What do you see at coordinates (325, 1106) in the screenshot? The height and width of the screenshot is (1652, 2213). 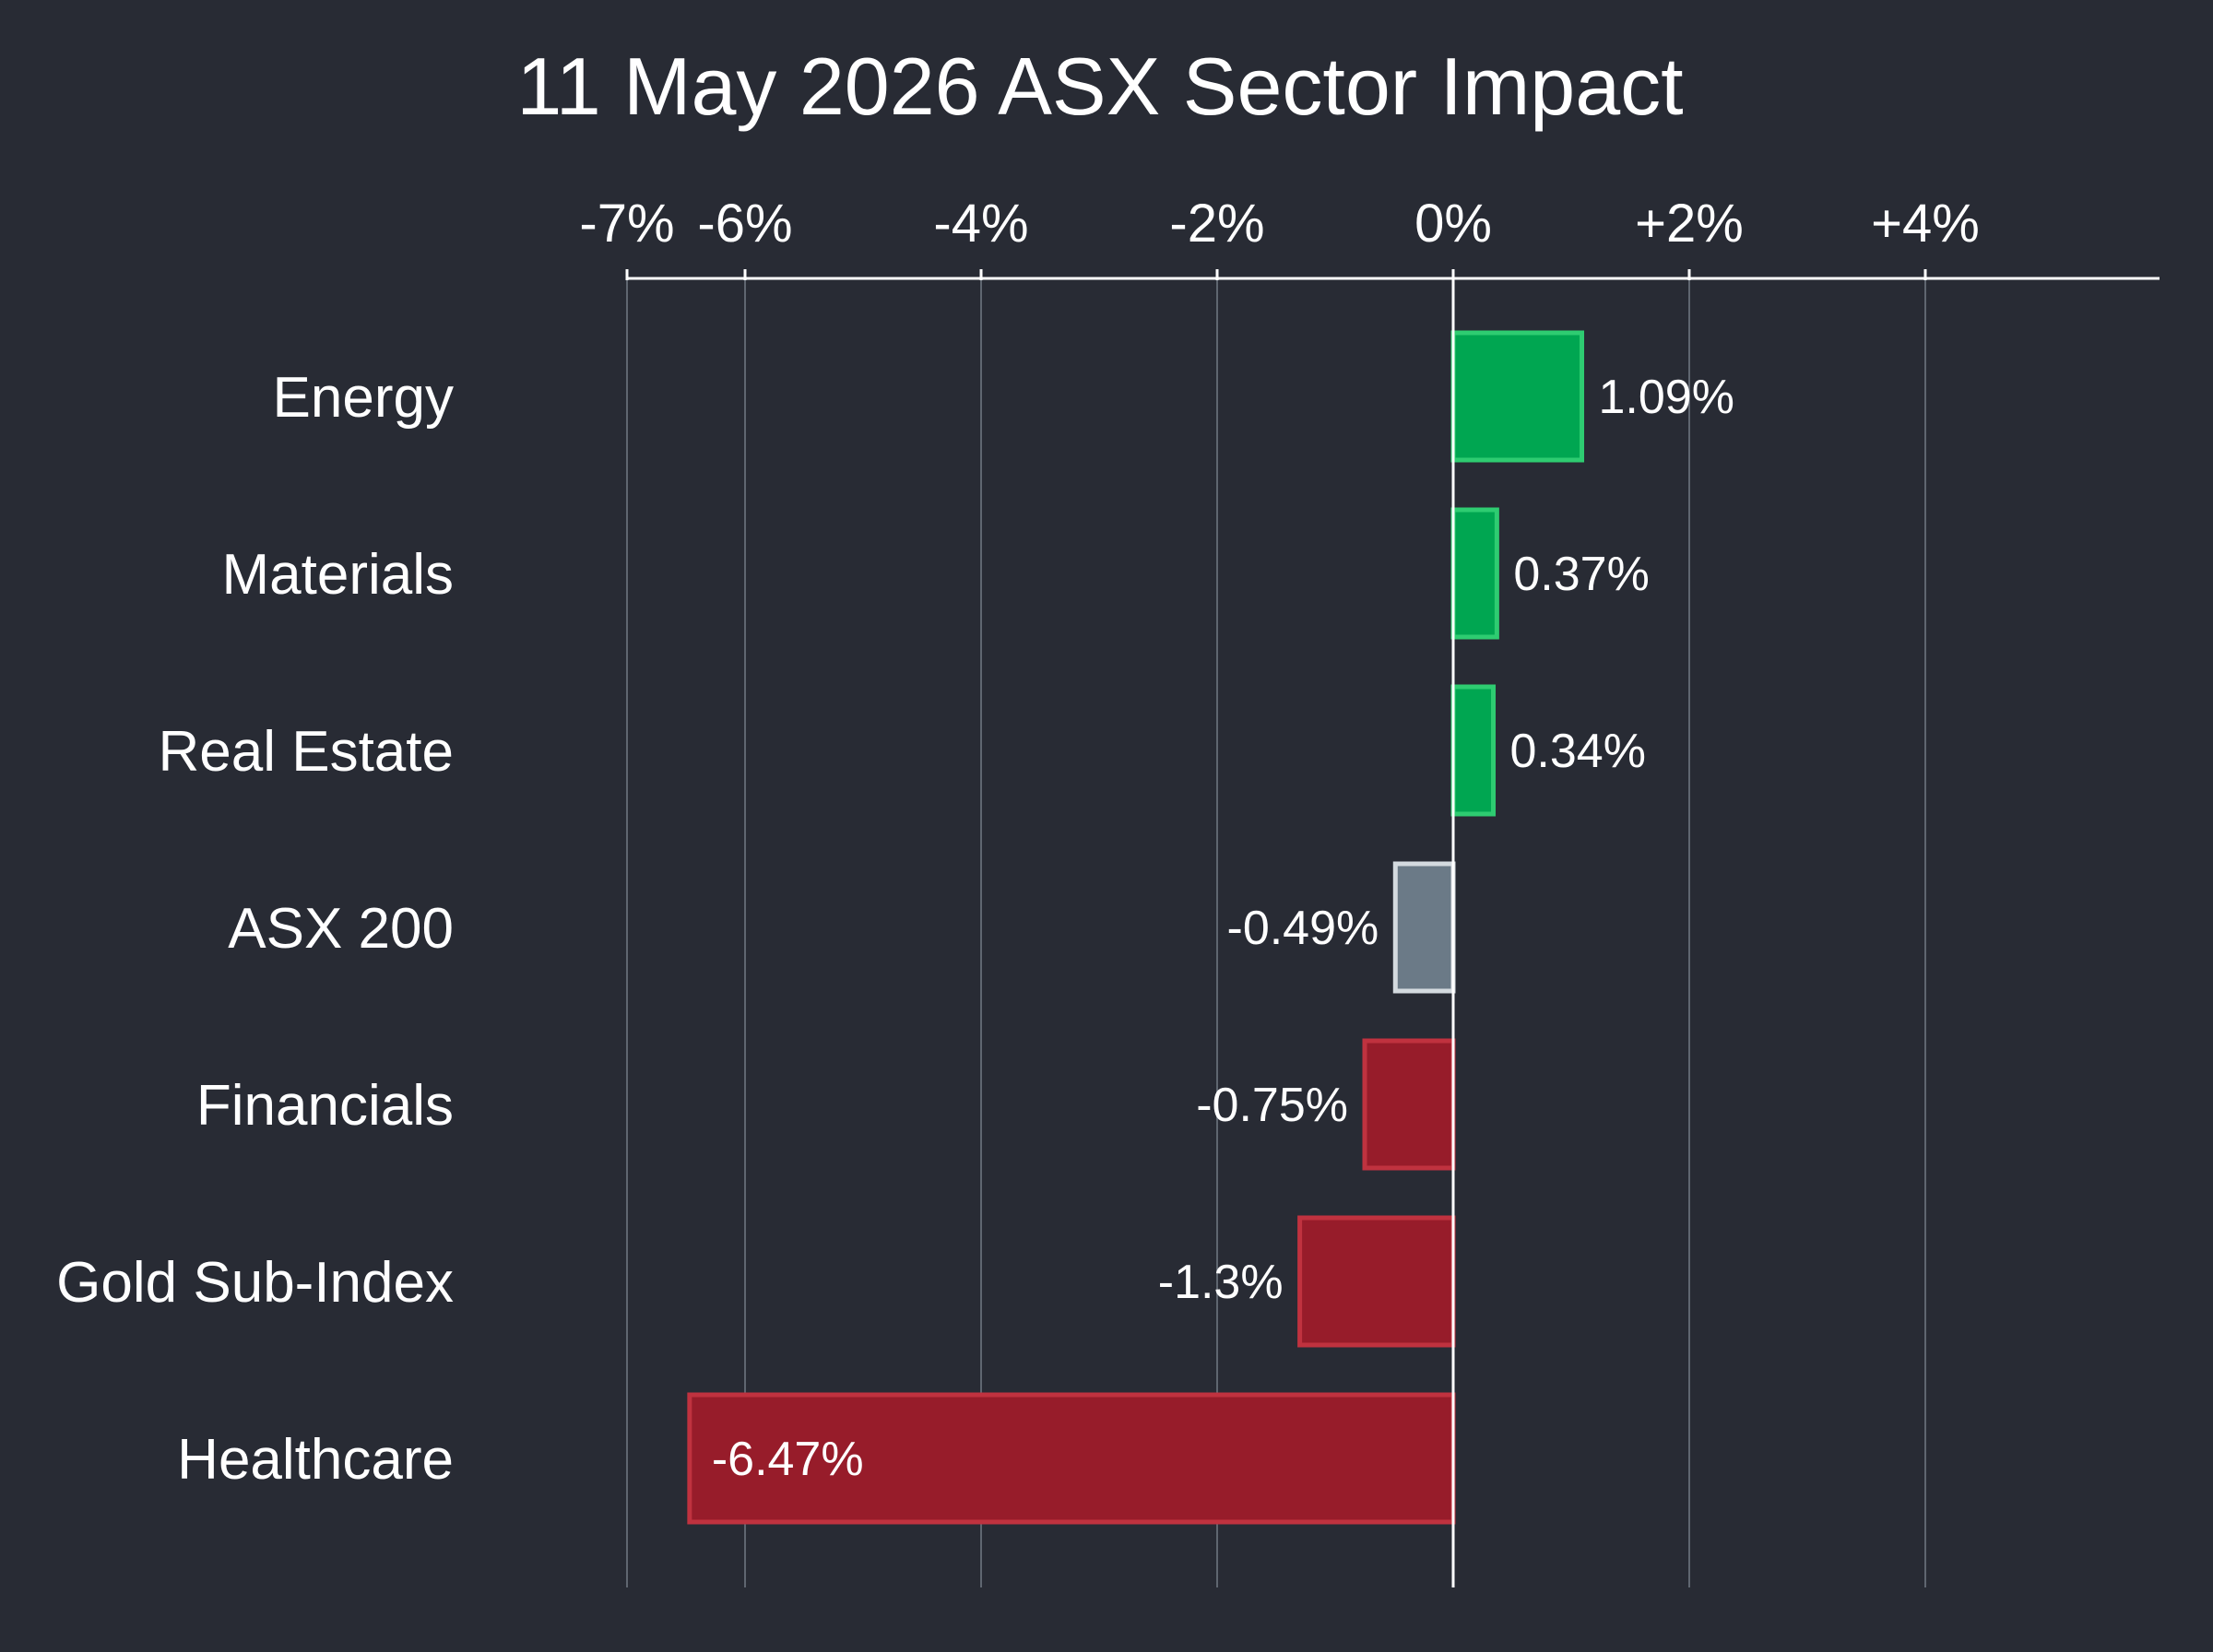 I see `category-label: Financials` at bounding box center [325, 1106].